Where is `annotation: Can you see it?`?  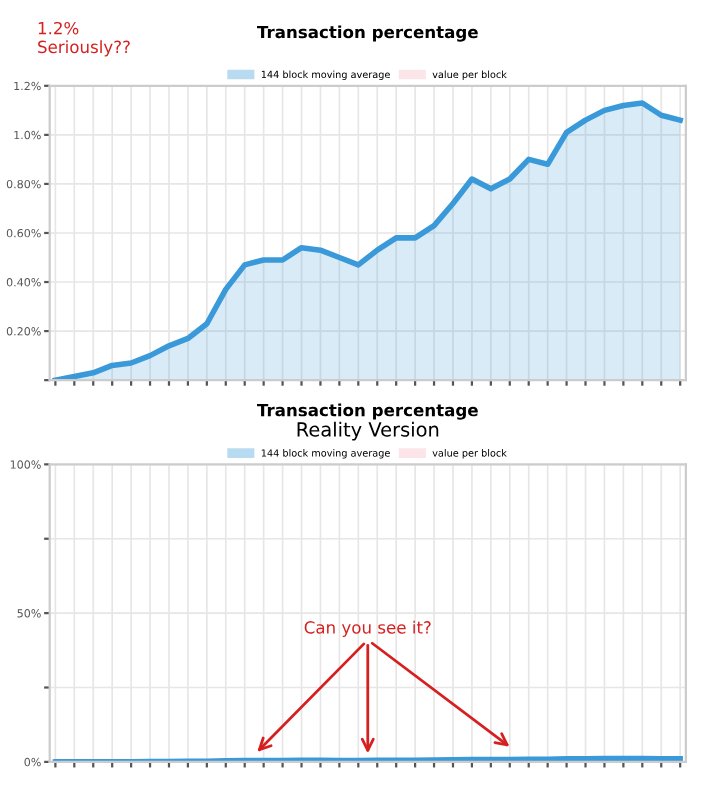
annotation: Can you see it? is located at coordinates (367, 628).